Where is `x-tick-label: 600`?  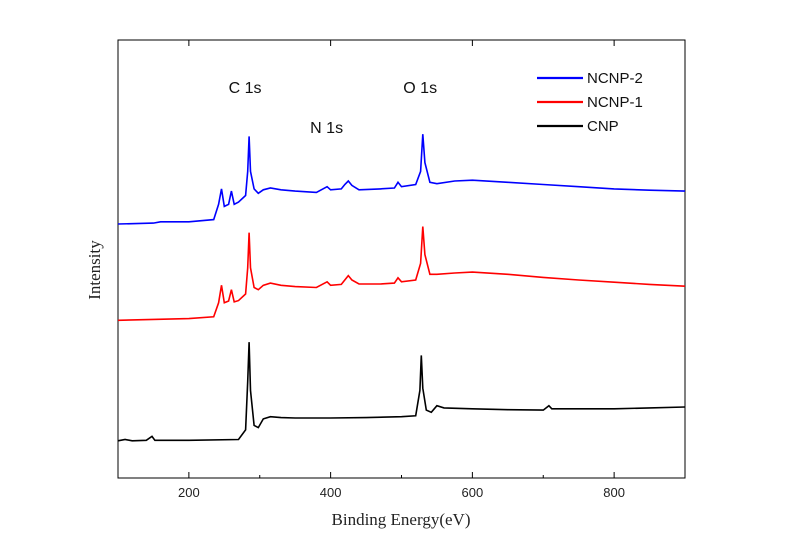 x-tick-label: 600 is located at coordinates (473, 492).